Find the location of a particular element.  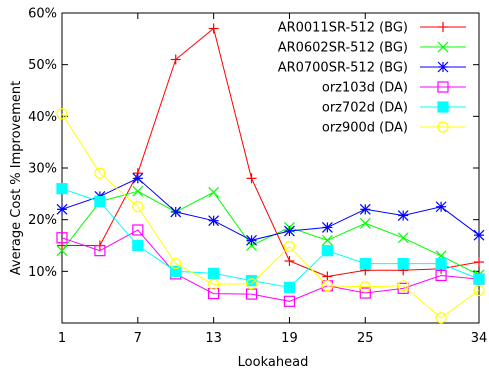

x-tick-label: 19 is located at coordinates (289, 338).